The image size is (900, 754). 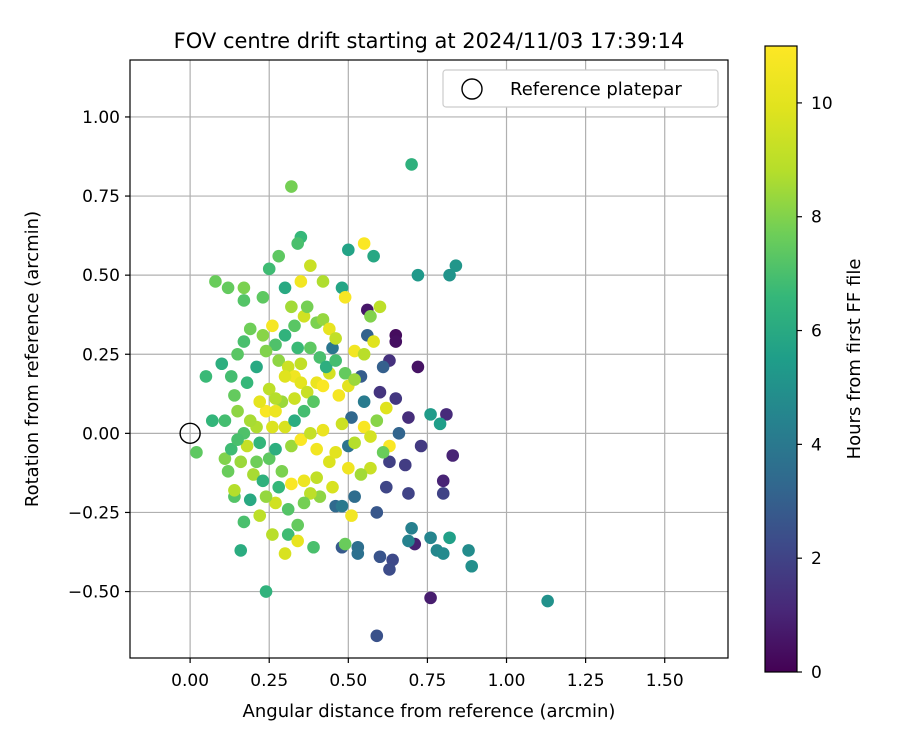 What do you see at coordinates (822, 104) in the screenshot?
I see `colorbar-tick-label: 10` at bounding box center [822, 104].